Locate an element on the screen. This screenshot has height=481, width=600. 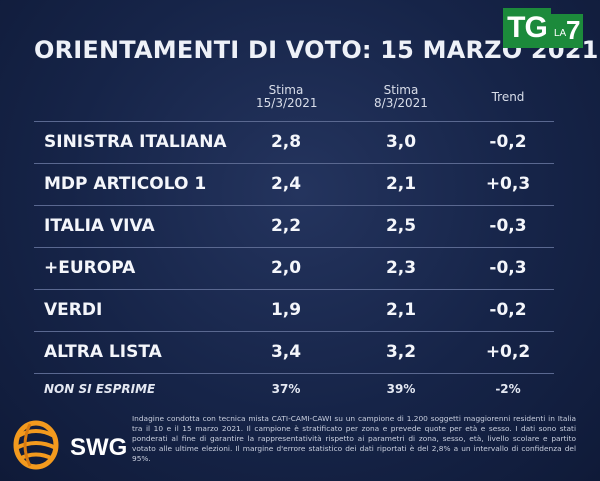
party-name: MDP ARTICOLO 1 is located at coordinates (125, 184).